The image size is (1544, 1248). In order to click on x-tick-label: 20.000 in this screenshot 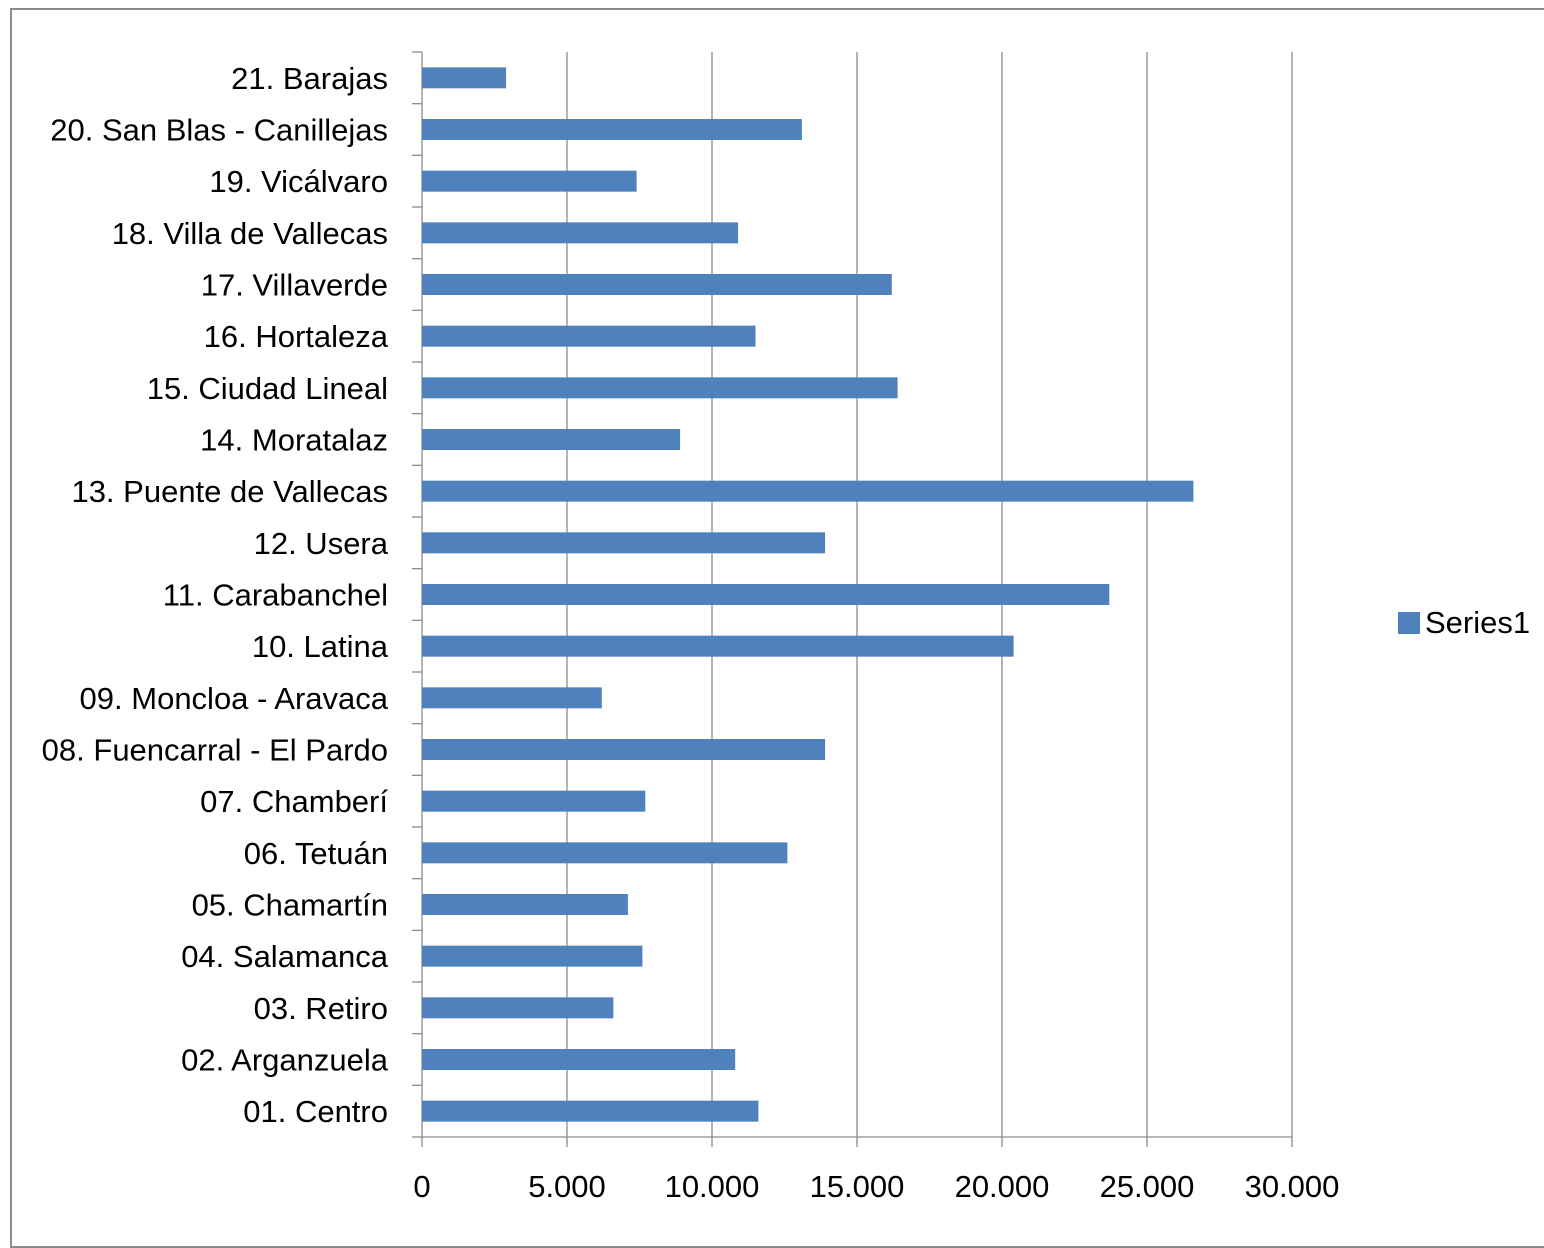, I will do `click(1002, 1186)`.